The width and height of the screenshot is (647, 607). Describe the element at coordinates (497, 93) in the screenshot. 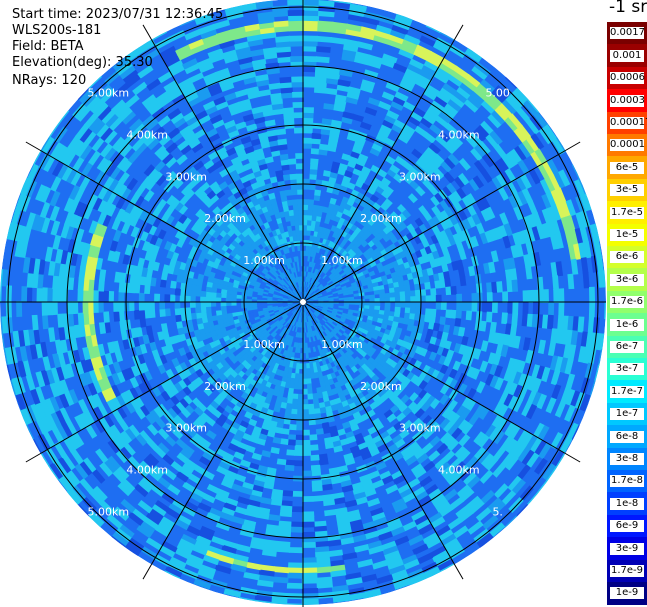

I see `range-ring-label: 5.00` at that location.